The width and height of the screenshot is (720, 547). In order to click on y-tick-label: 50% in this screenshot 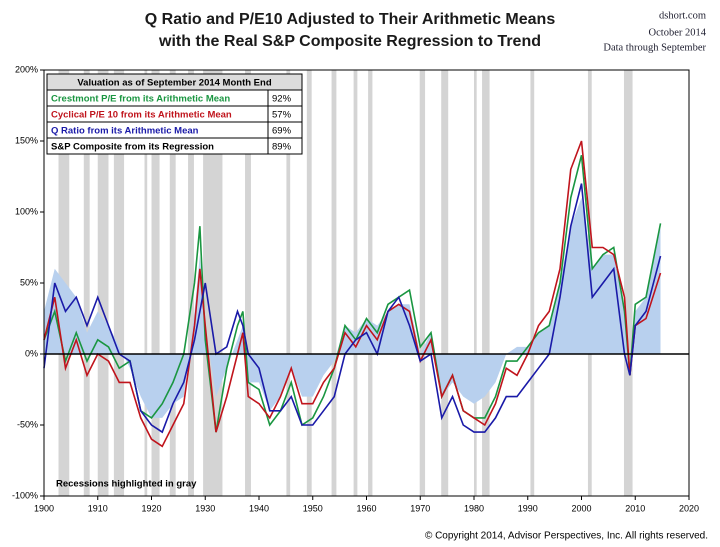, I will do `click(29, 282)`.